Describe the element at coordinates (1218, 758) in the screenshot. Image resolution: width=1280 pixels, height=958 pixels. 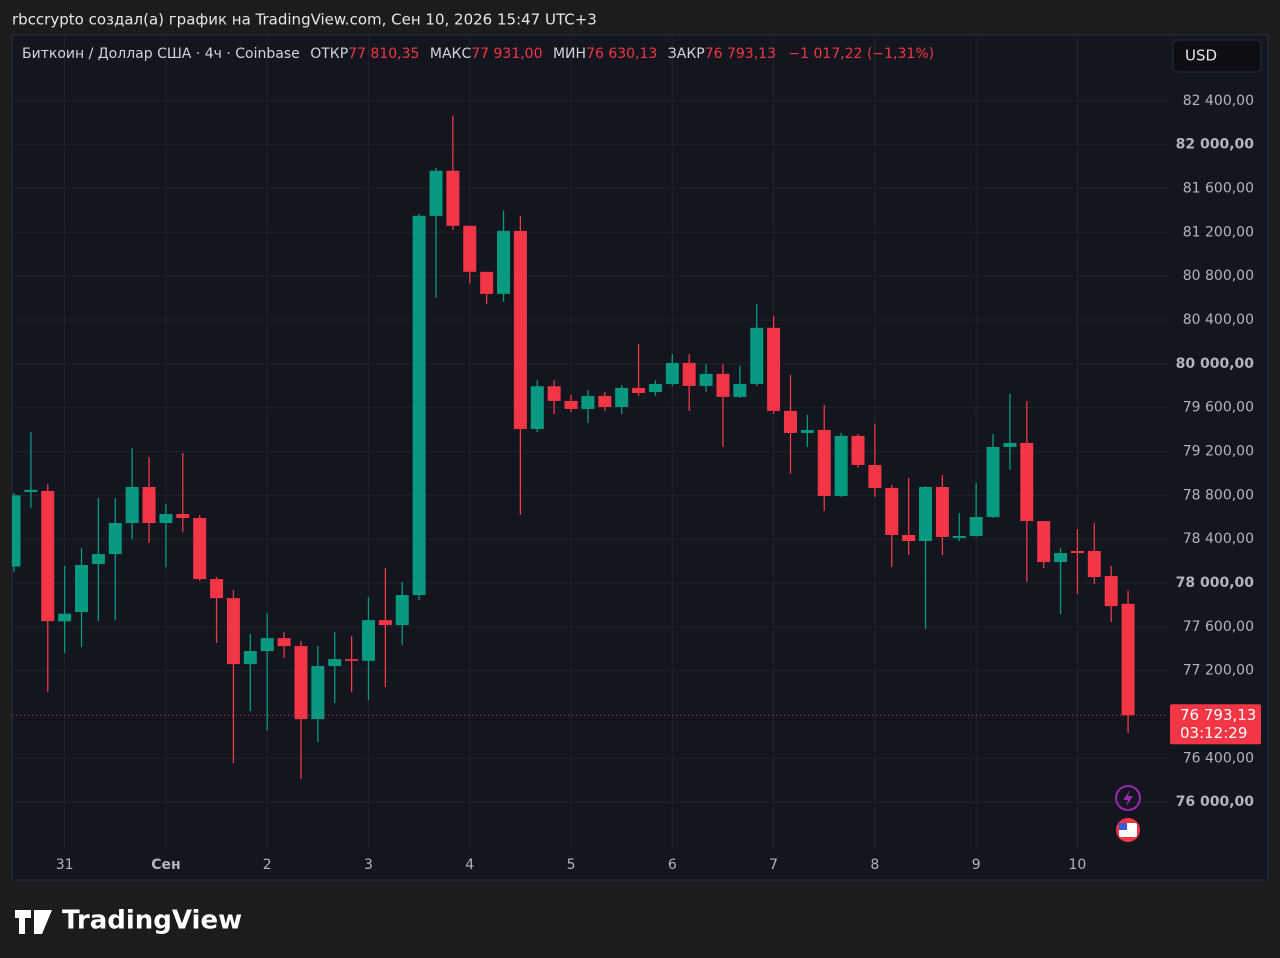
I see `y-tick-label: 76 400,00` at that location.